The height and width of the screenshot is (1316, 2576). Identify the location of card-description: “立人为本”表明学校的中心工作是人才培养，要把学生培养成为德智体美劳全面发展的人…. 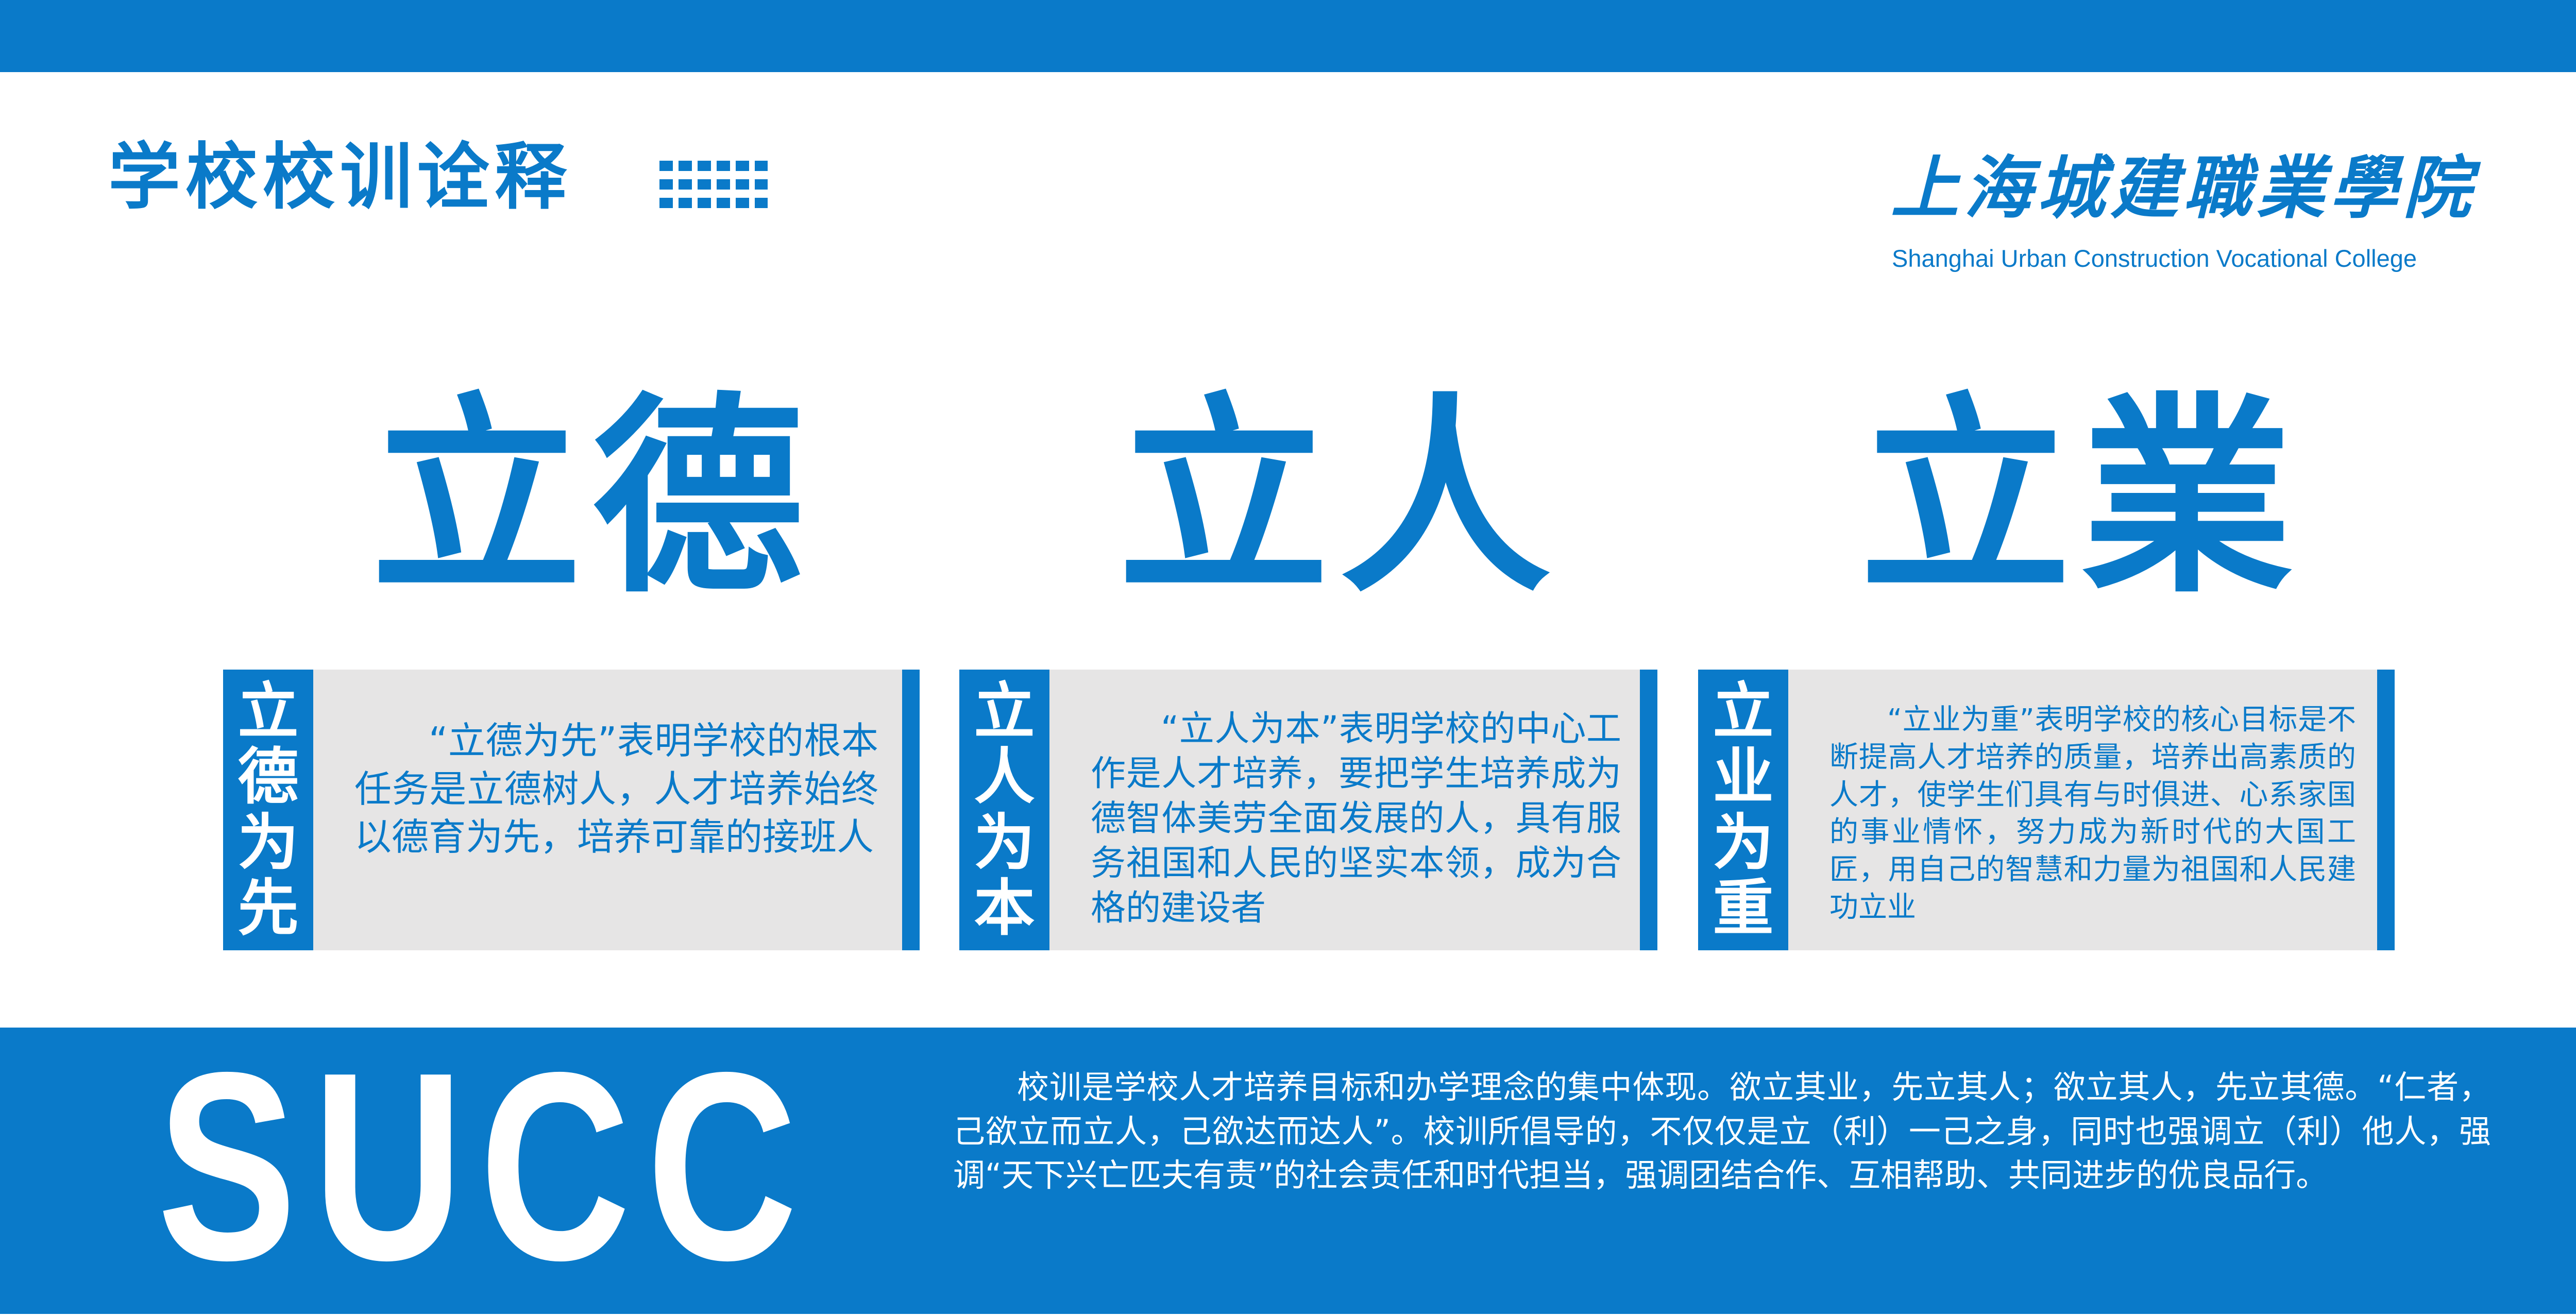
(1356, 819).